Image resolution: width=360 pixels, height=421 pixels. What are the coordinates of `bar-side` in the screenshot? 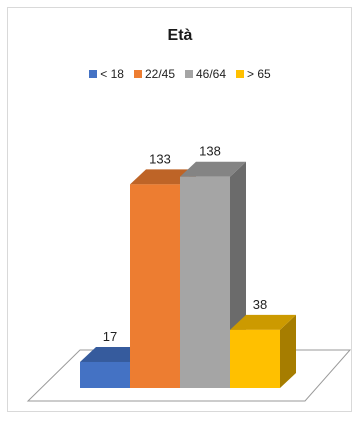 It's located at (288, 351).